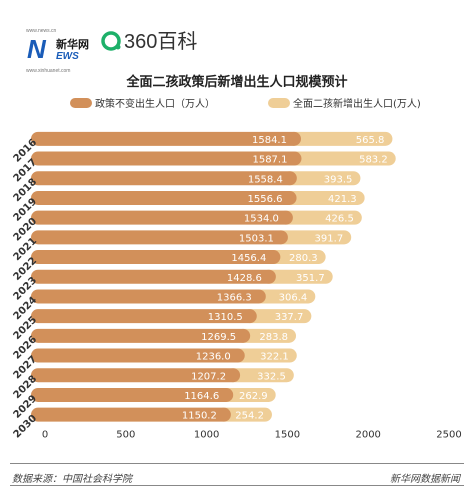 Image resolution: width=474 pixels, height=497 pixels. What do you see at coordinates (72, 479) in the screenshot?
I see `data-source: 数据来源：中国社会科学院` at bounding box center [72, 479].